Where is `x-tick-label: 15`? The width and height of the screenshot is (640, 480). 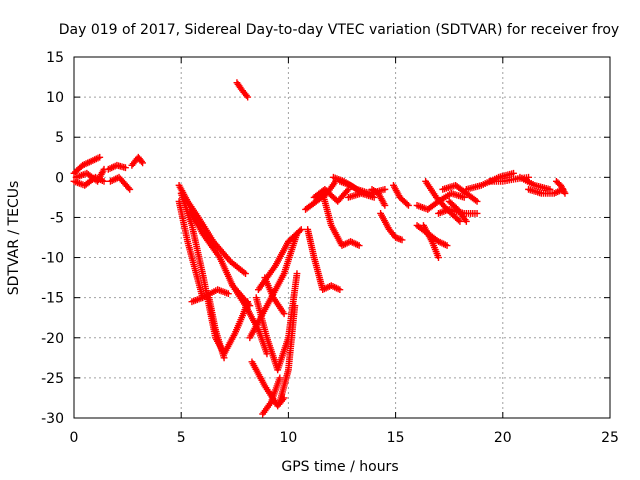 x-tick-label: 15 is located at coordinates (396, 438).